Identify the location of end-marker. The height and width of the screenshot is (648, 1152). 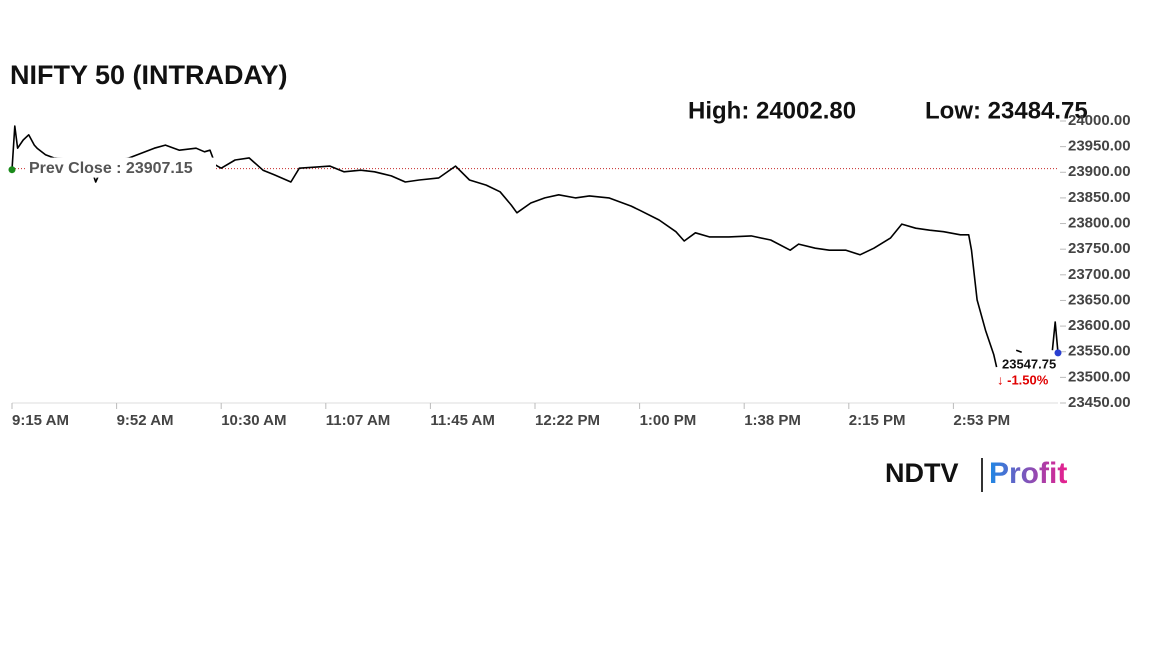
(1058, 353).